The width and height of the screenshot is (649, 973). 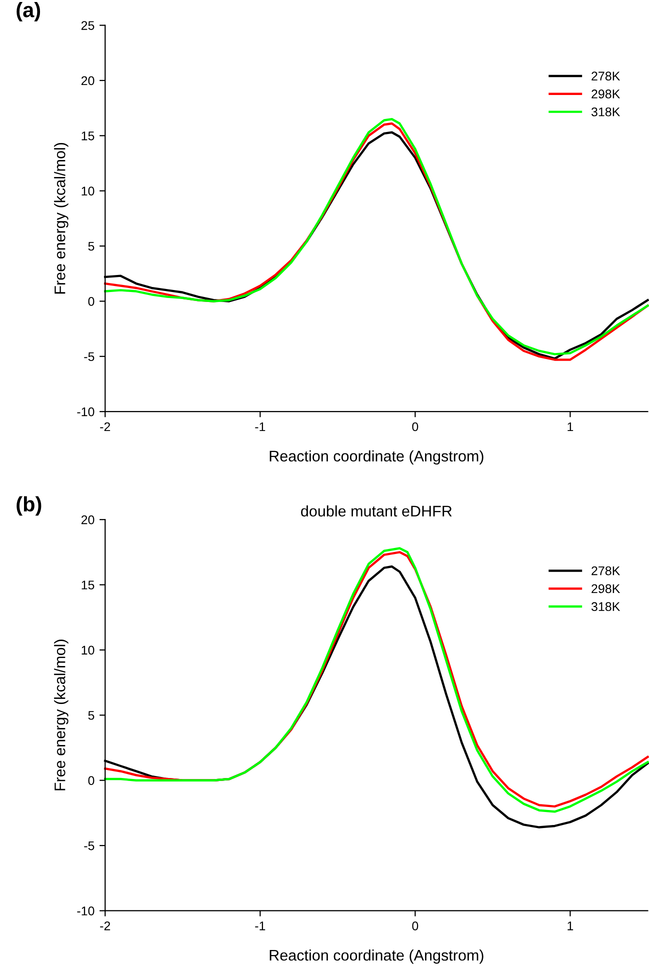 I want to click on text: (b), so click(x=29, y=506).